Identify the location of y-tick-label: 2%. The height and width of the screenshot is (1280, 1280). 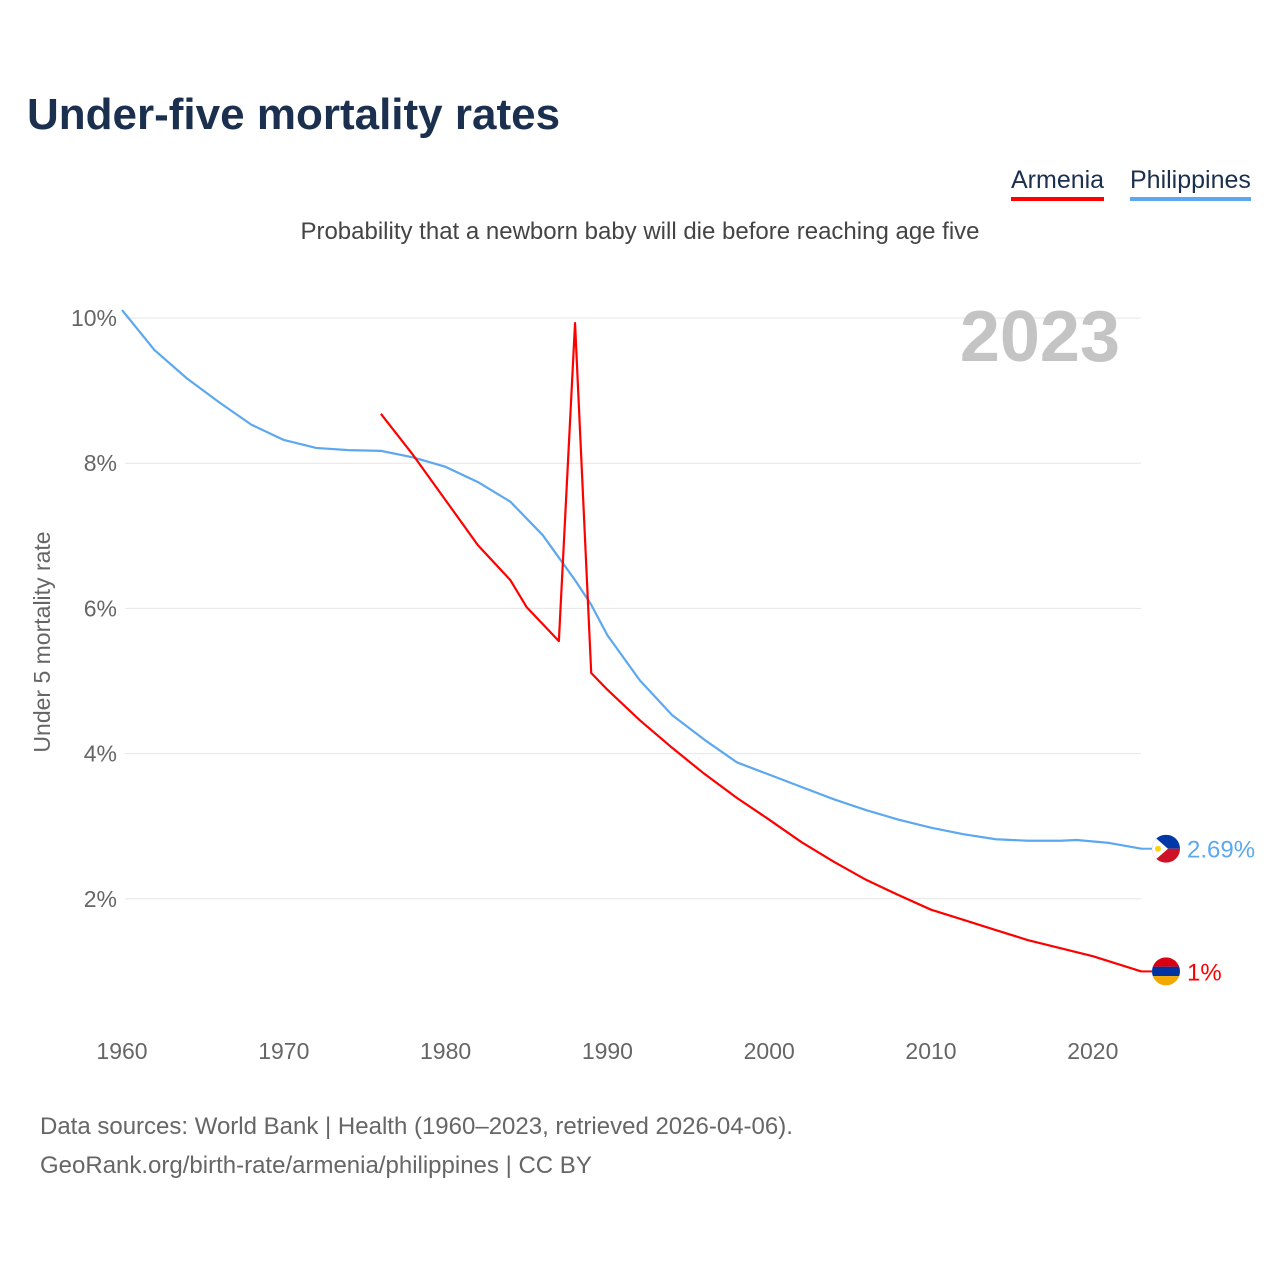
(100, 899).